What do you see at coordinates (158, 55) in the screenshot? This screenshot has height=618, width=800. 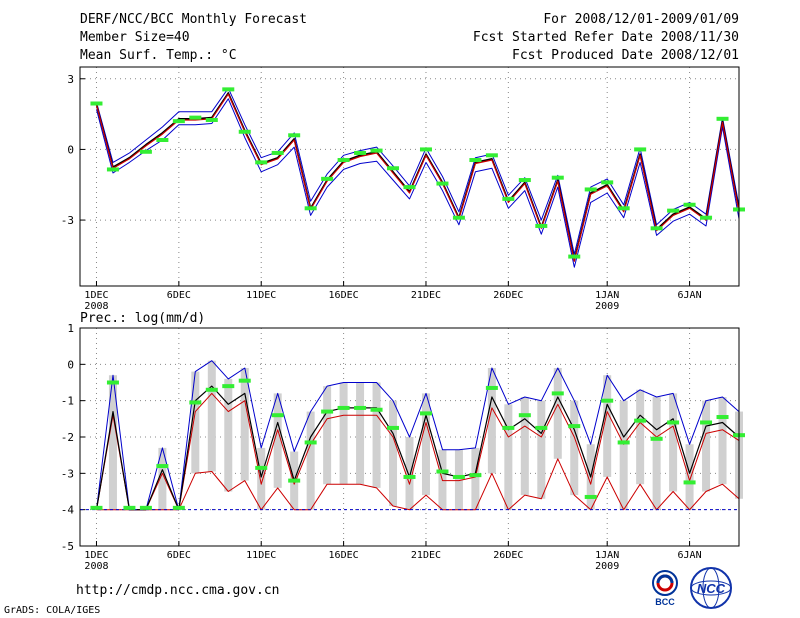 I see `variable-label: Mean Surf. Temp.: °C` at bounding box center [158, 55].